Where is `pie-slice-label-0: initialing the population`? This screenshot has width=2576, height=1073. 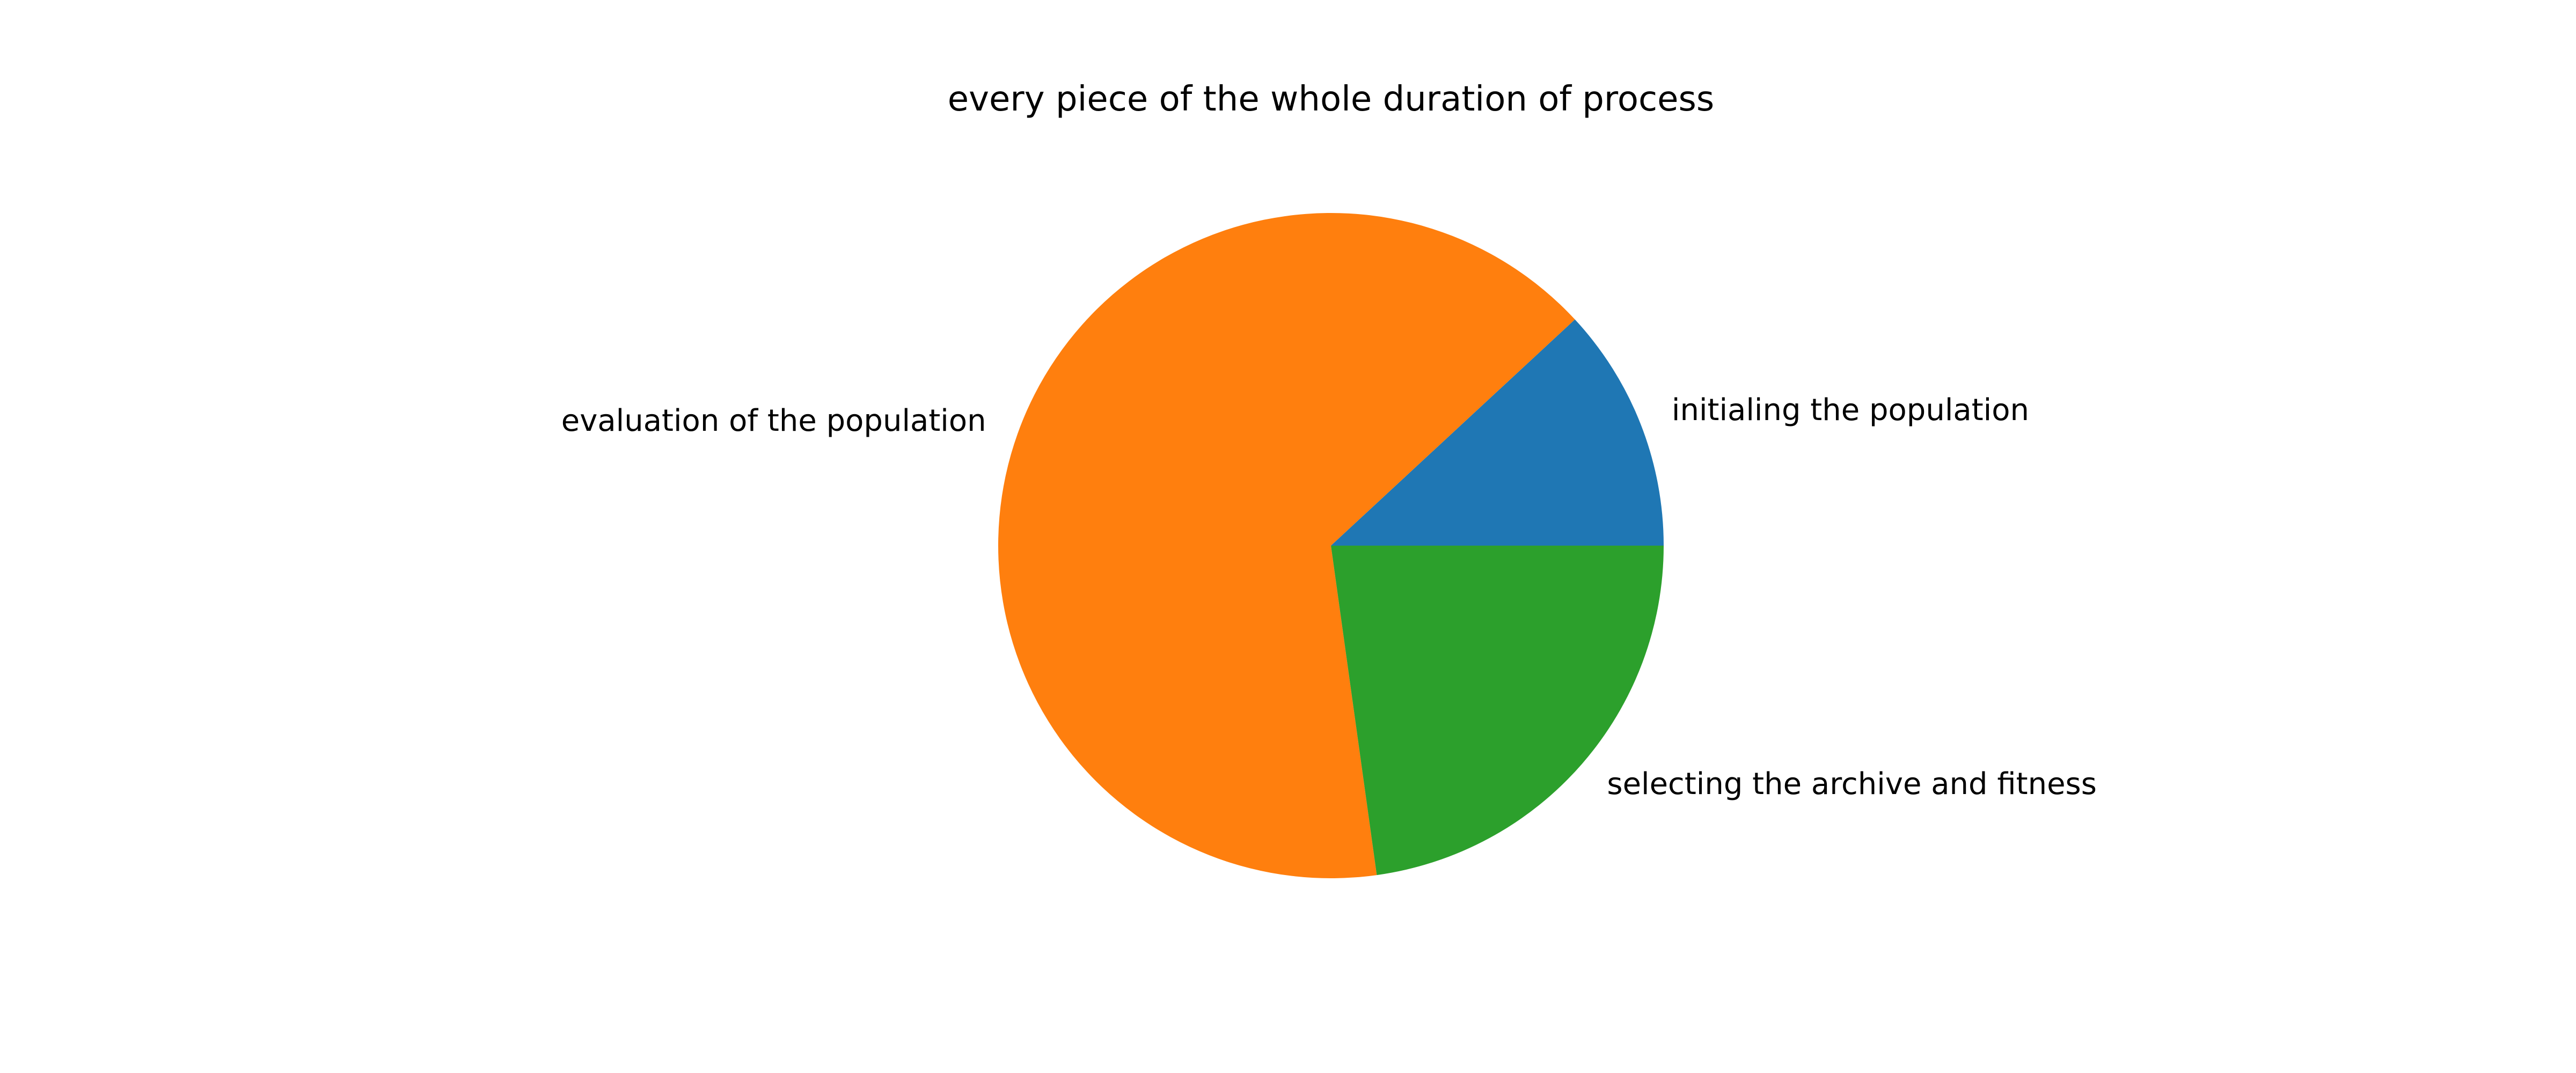
pie-slice-label-0: initialing the population is located at coordinates (1850, 410).